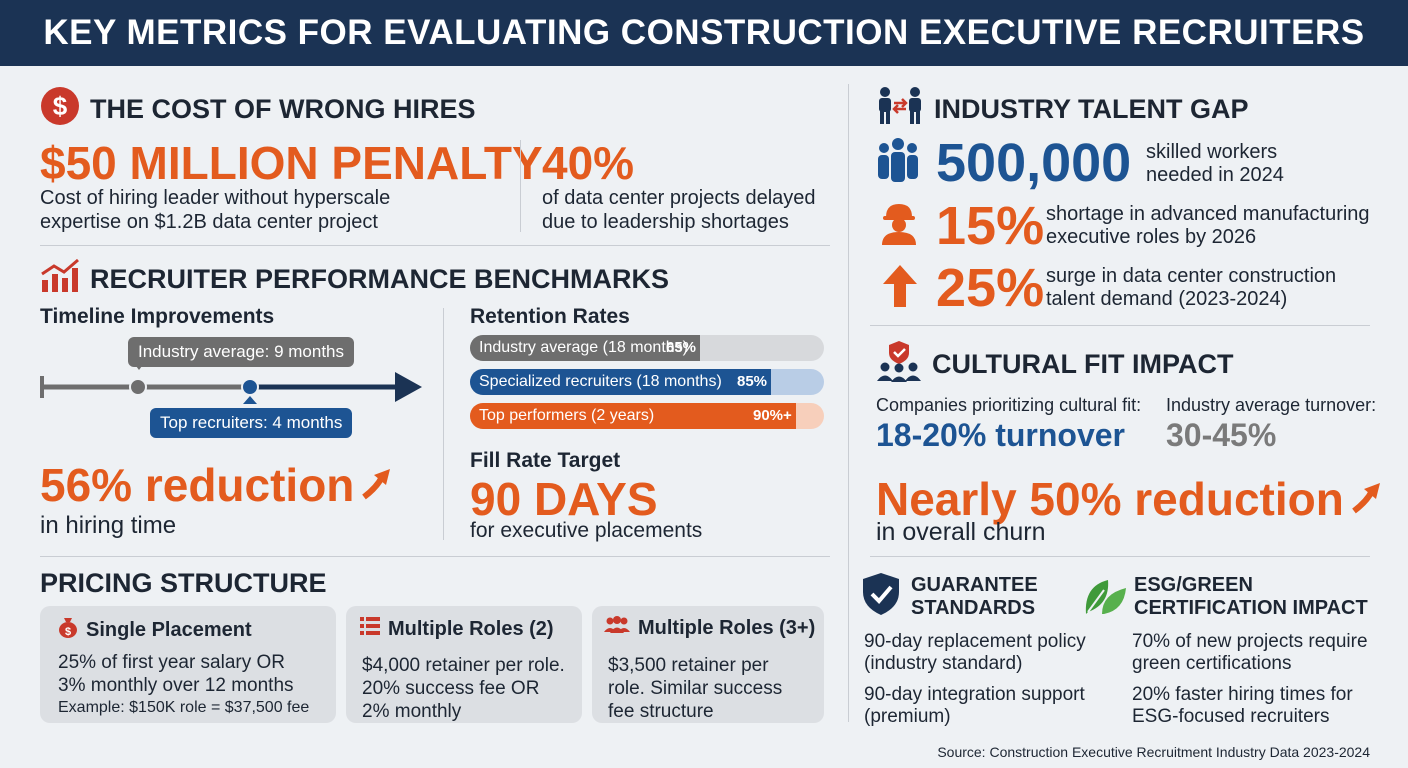  I want to click on retention-bar: Specialized recruiters (18 months) 85%, so click(647, 382).